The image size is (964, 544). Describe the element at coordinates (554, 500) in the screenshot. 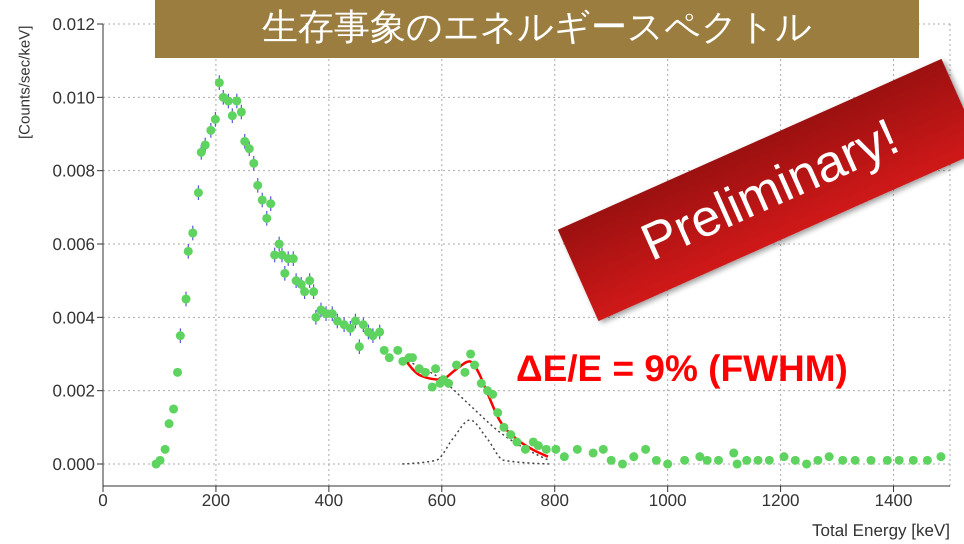

I see `x-tick-label: 800` at that location.